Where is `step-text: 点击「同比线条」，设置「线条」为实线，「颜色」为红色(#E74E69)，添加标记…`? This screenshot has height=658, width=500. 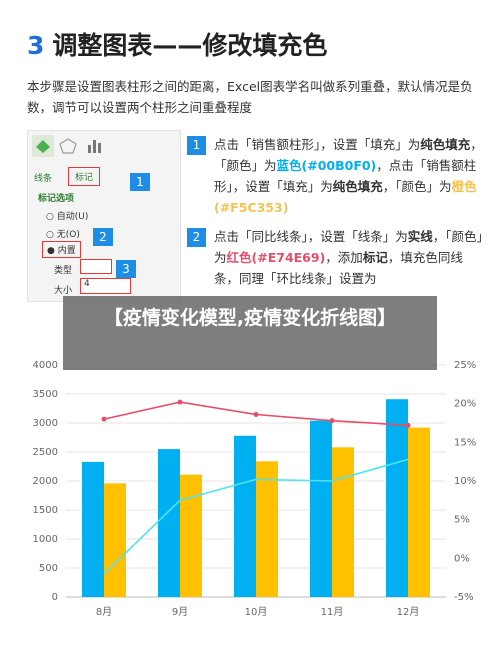
step-text: 点击「同比线条」，设置「线条」为实线，「颜色」为红色(#E74E69)，添加标记… is located at coordinates (350, 257).